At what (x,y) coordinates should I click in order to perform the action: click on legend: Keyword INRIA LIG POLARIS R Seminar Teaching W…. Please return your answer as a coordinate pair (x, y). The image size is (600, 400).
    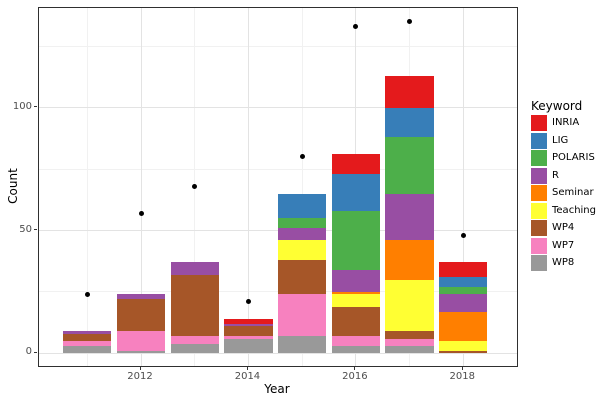
    Looking at the image, I should click on (563, 186).